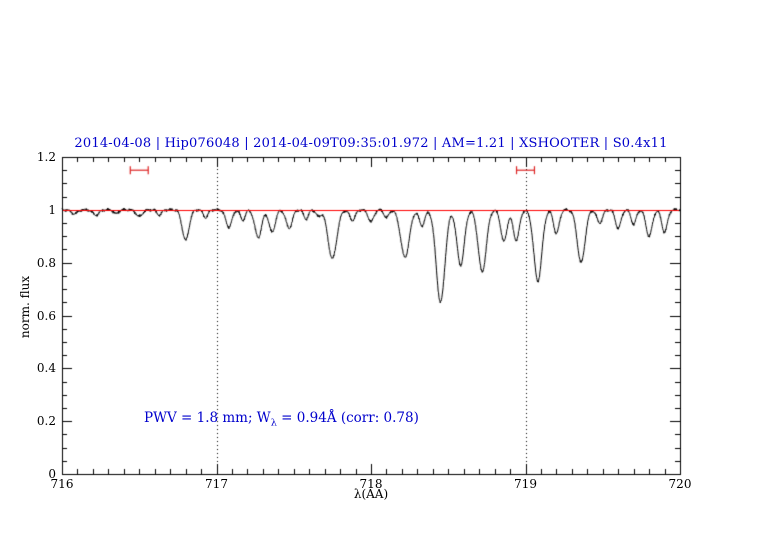 The height and width of the screenshot is (542, 782). Describe the element at coordinates (46, 315) in the screenshot. I see `y-tick-label: 0.6` at that location.